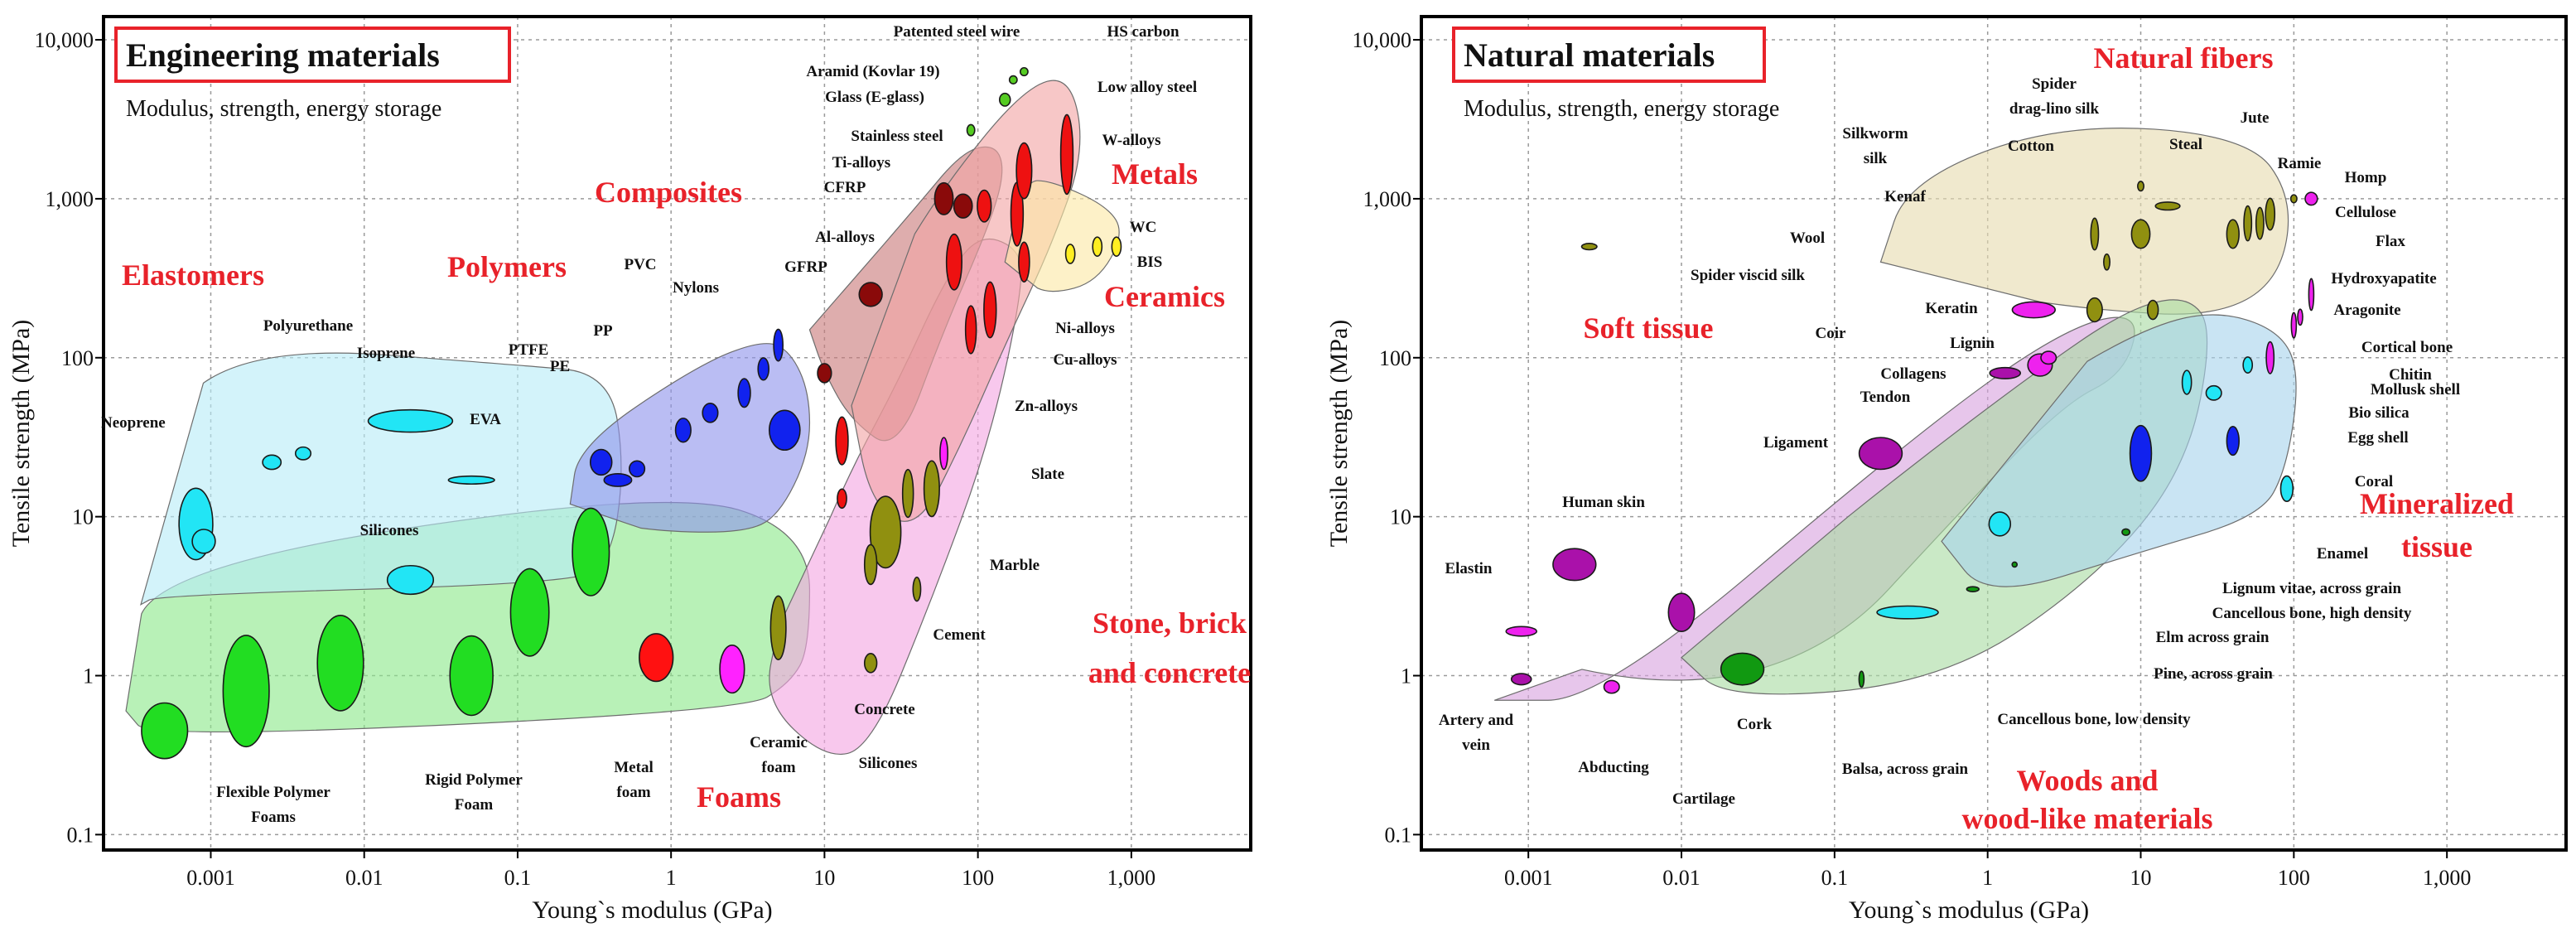 The height and width of the screenshot is (937, 2576). What do you see at coordinates (953, 262) in the screenshot?
I see `material-al-alloys` at bounding box center [953, 262].